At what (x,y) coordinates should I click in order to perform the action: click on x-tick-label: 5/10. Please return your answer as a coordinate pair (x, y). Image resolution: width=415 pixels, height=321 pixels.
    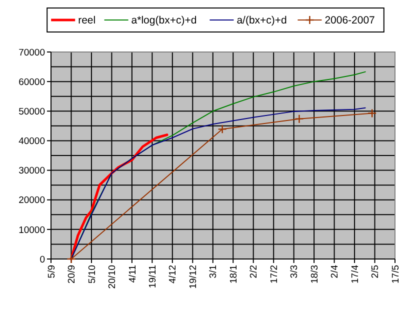
    Looking at the image, I should click on (92, 274).